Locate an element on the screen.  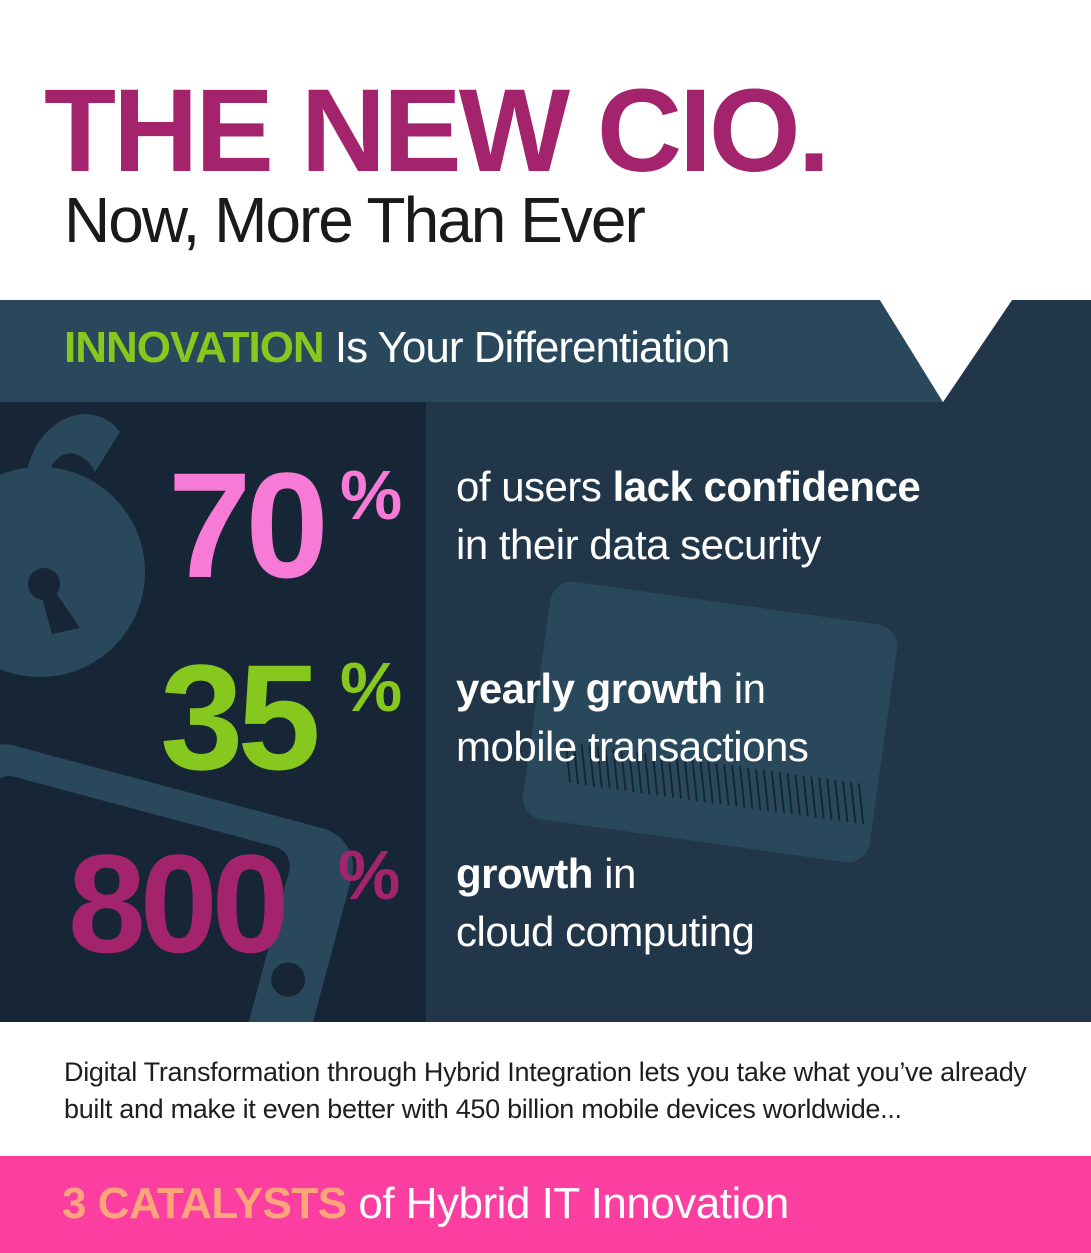
footer-banner is located at coordinates (545, 1204).